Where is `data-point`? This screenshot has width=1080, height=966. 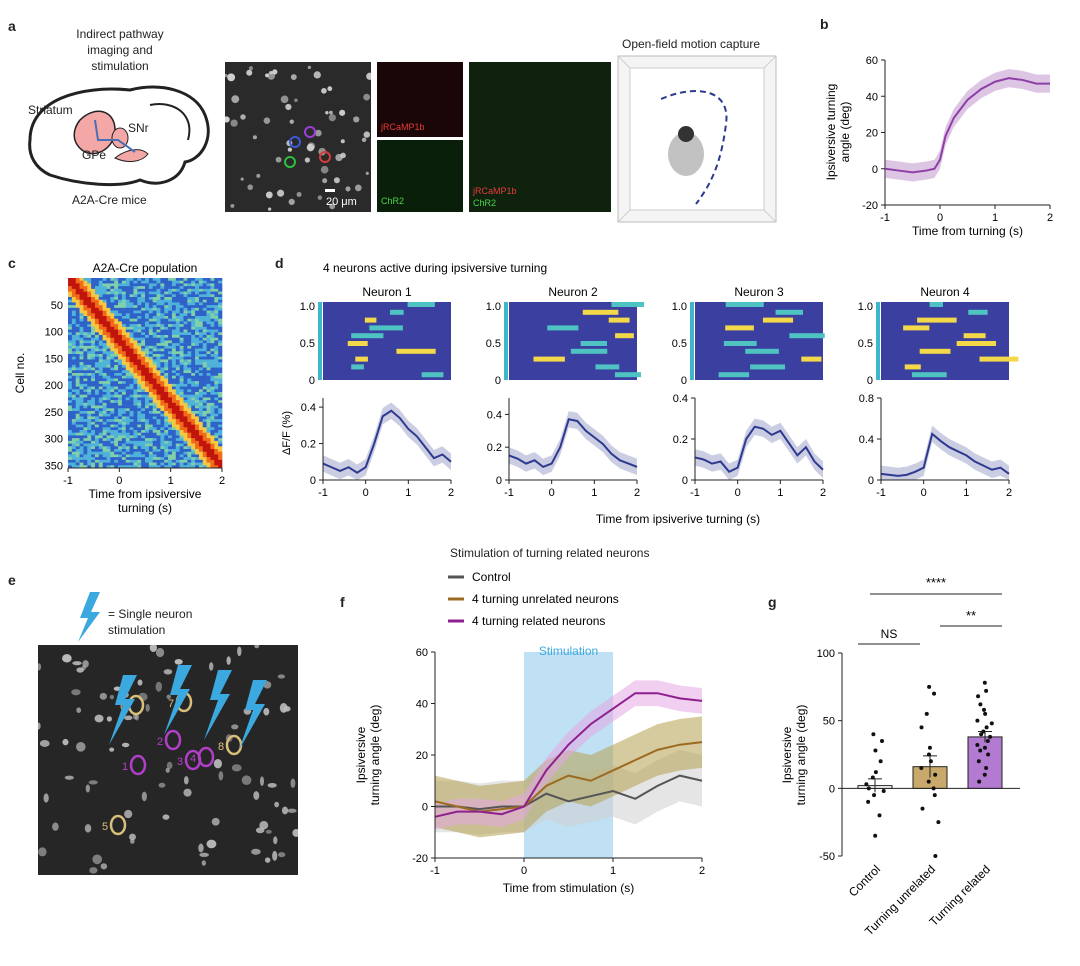
data-point is located at coordinates (977, 745).